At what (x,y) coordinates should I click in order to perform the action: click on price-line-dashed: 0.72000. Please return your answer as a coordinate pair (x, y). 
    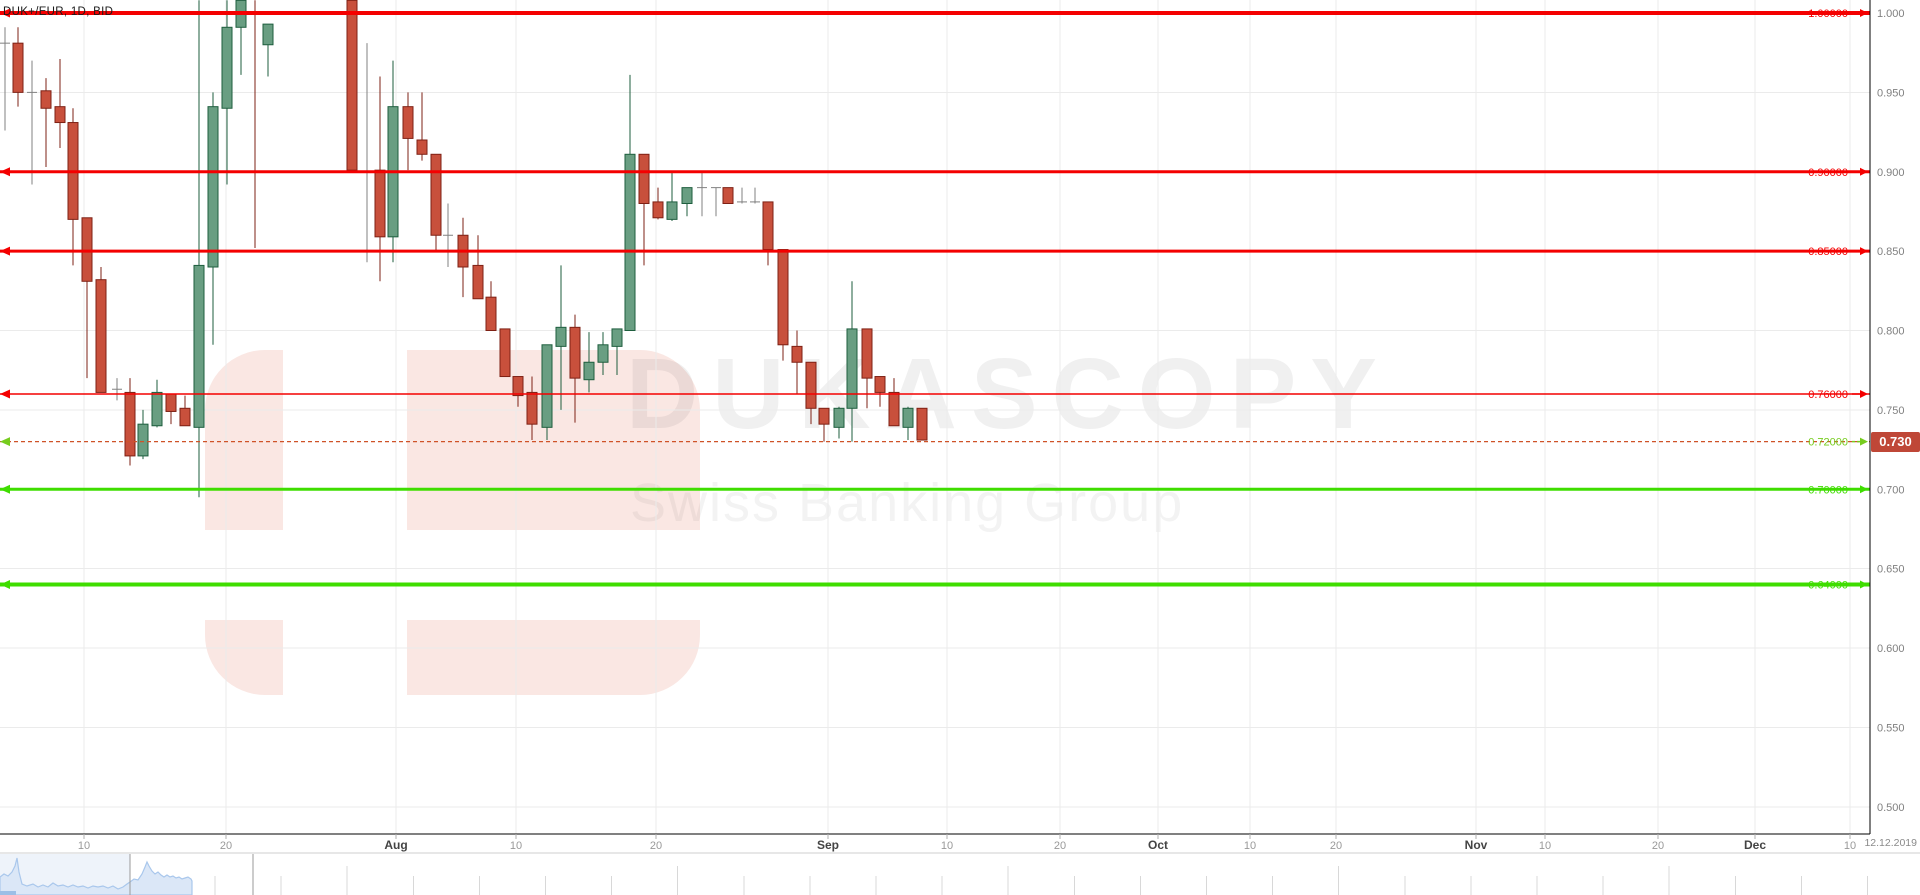
    Looking at the image, I should click on (935, 443).